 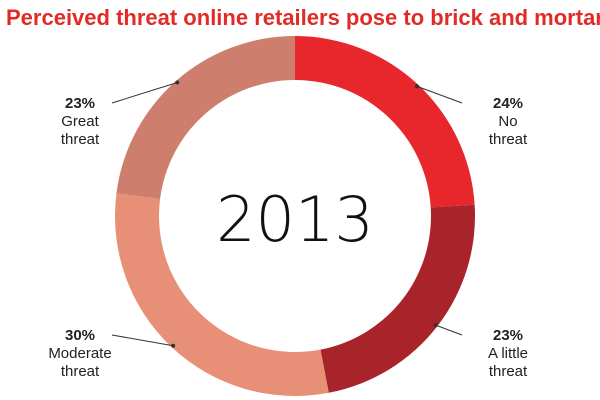 What do you see at coordinates (507, 121) in the screenshot?
I see `slice-name-label: No` at bounding box center [507, 121].